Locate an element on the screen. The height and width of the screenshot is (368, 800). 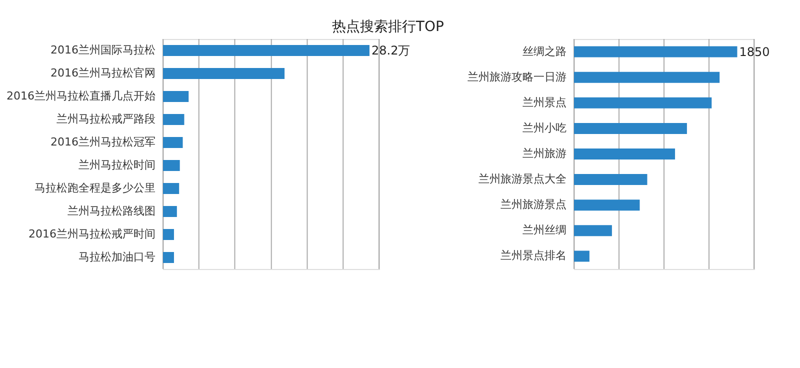
y-tick-label: 兰州景点排名 is located at coordinates (533, 255).